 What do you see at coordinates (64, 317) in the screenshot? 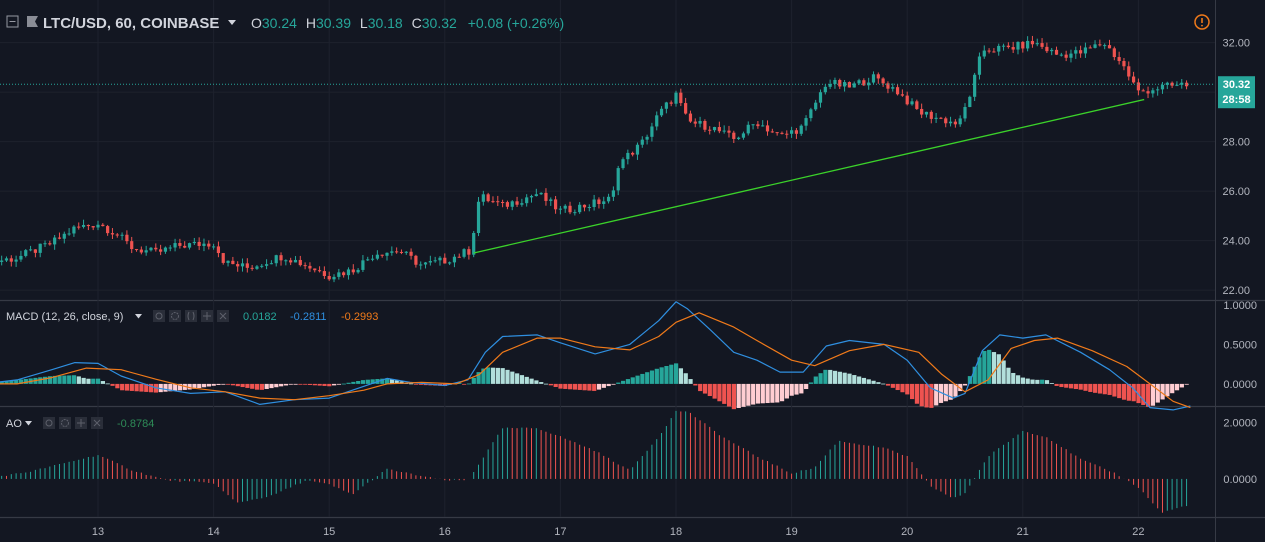
I see `macd-title: MACD (12, 26, close, 9)` at bounding box center [64, 317].